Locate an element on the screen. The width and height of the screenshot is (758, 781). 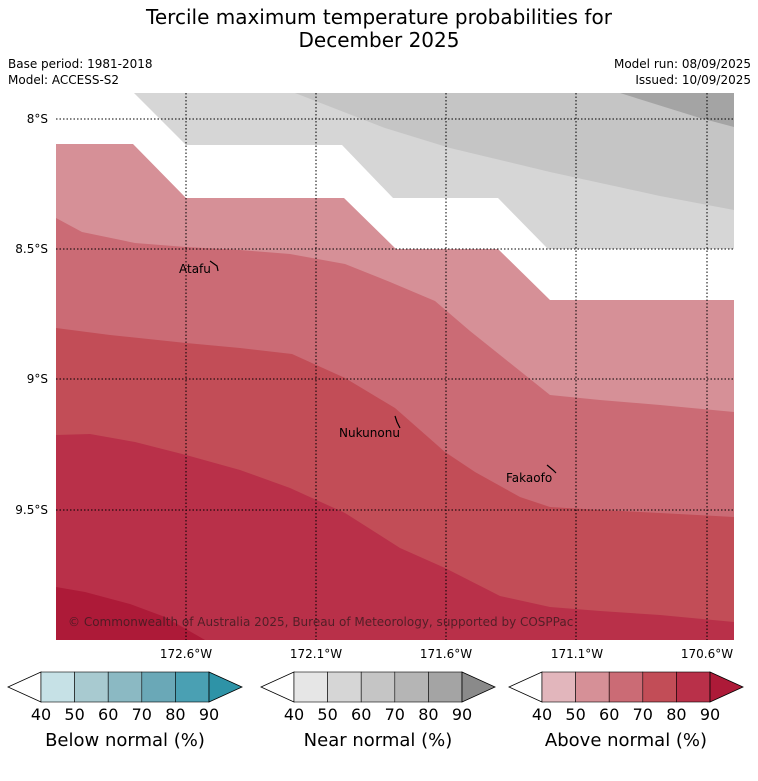
lon-label: 171.1°W is located at coordinates (577, 654).